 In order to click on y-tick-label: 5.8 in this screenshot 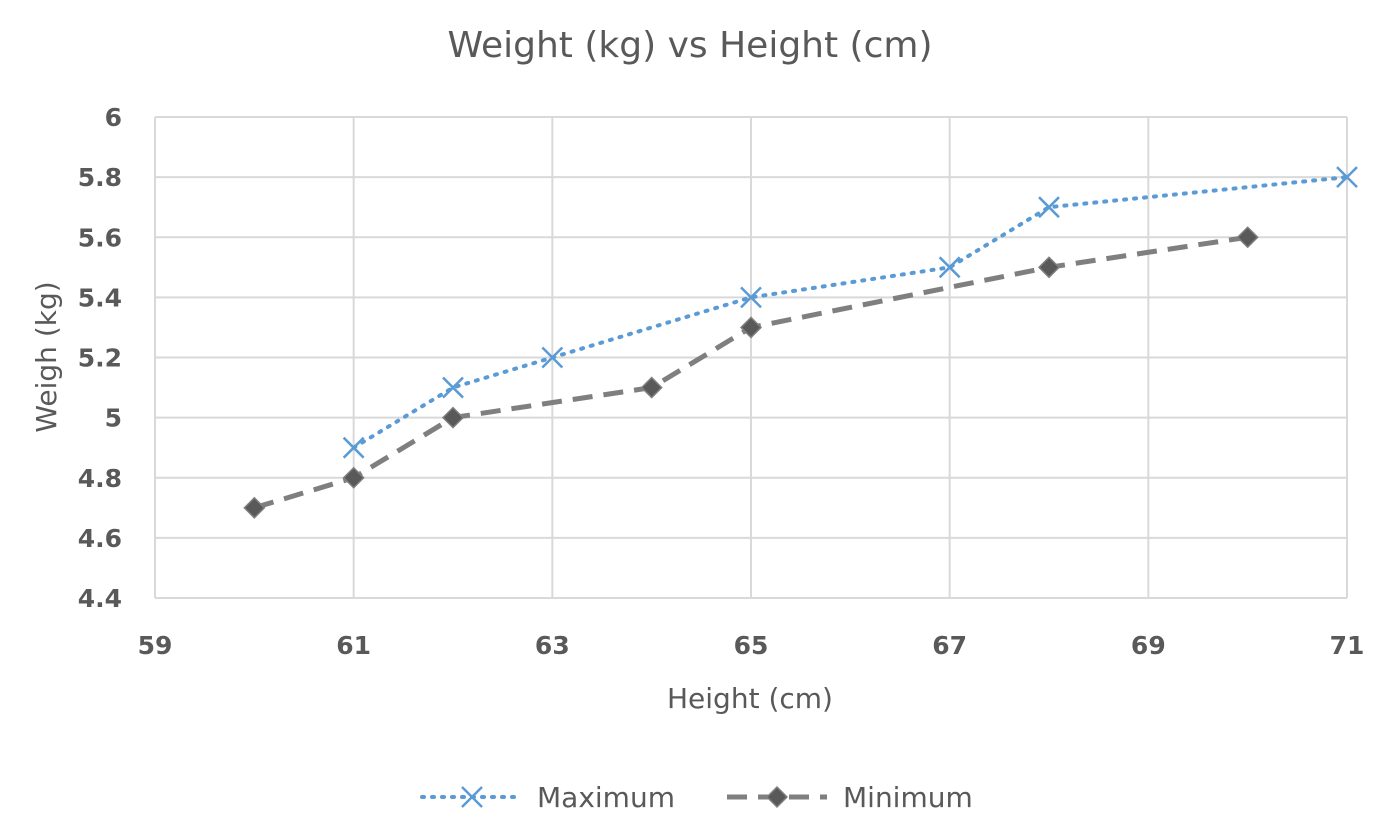, I will do `click(100, 177)`.